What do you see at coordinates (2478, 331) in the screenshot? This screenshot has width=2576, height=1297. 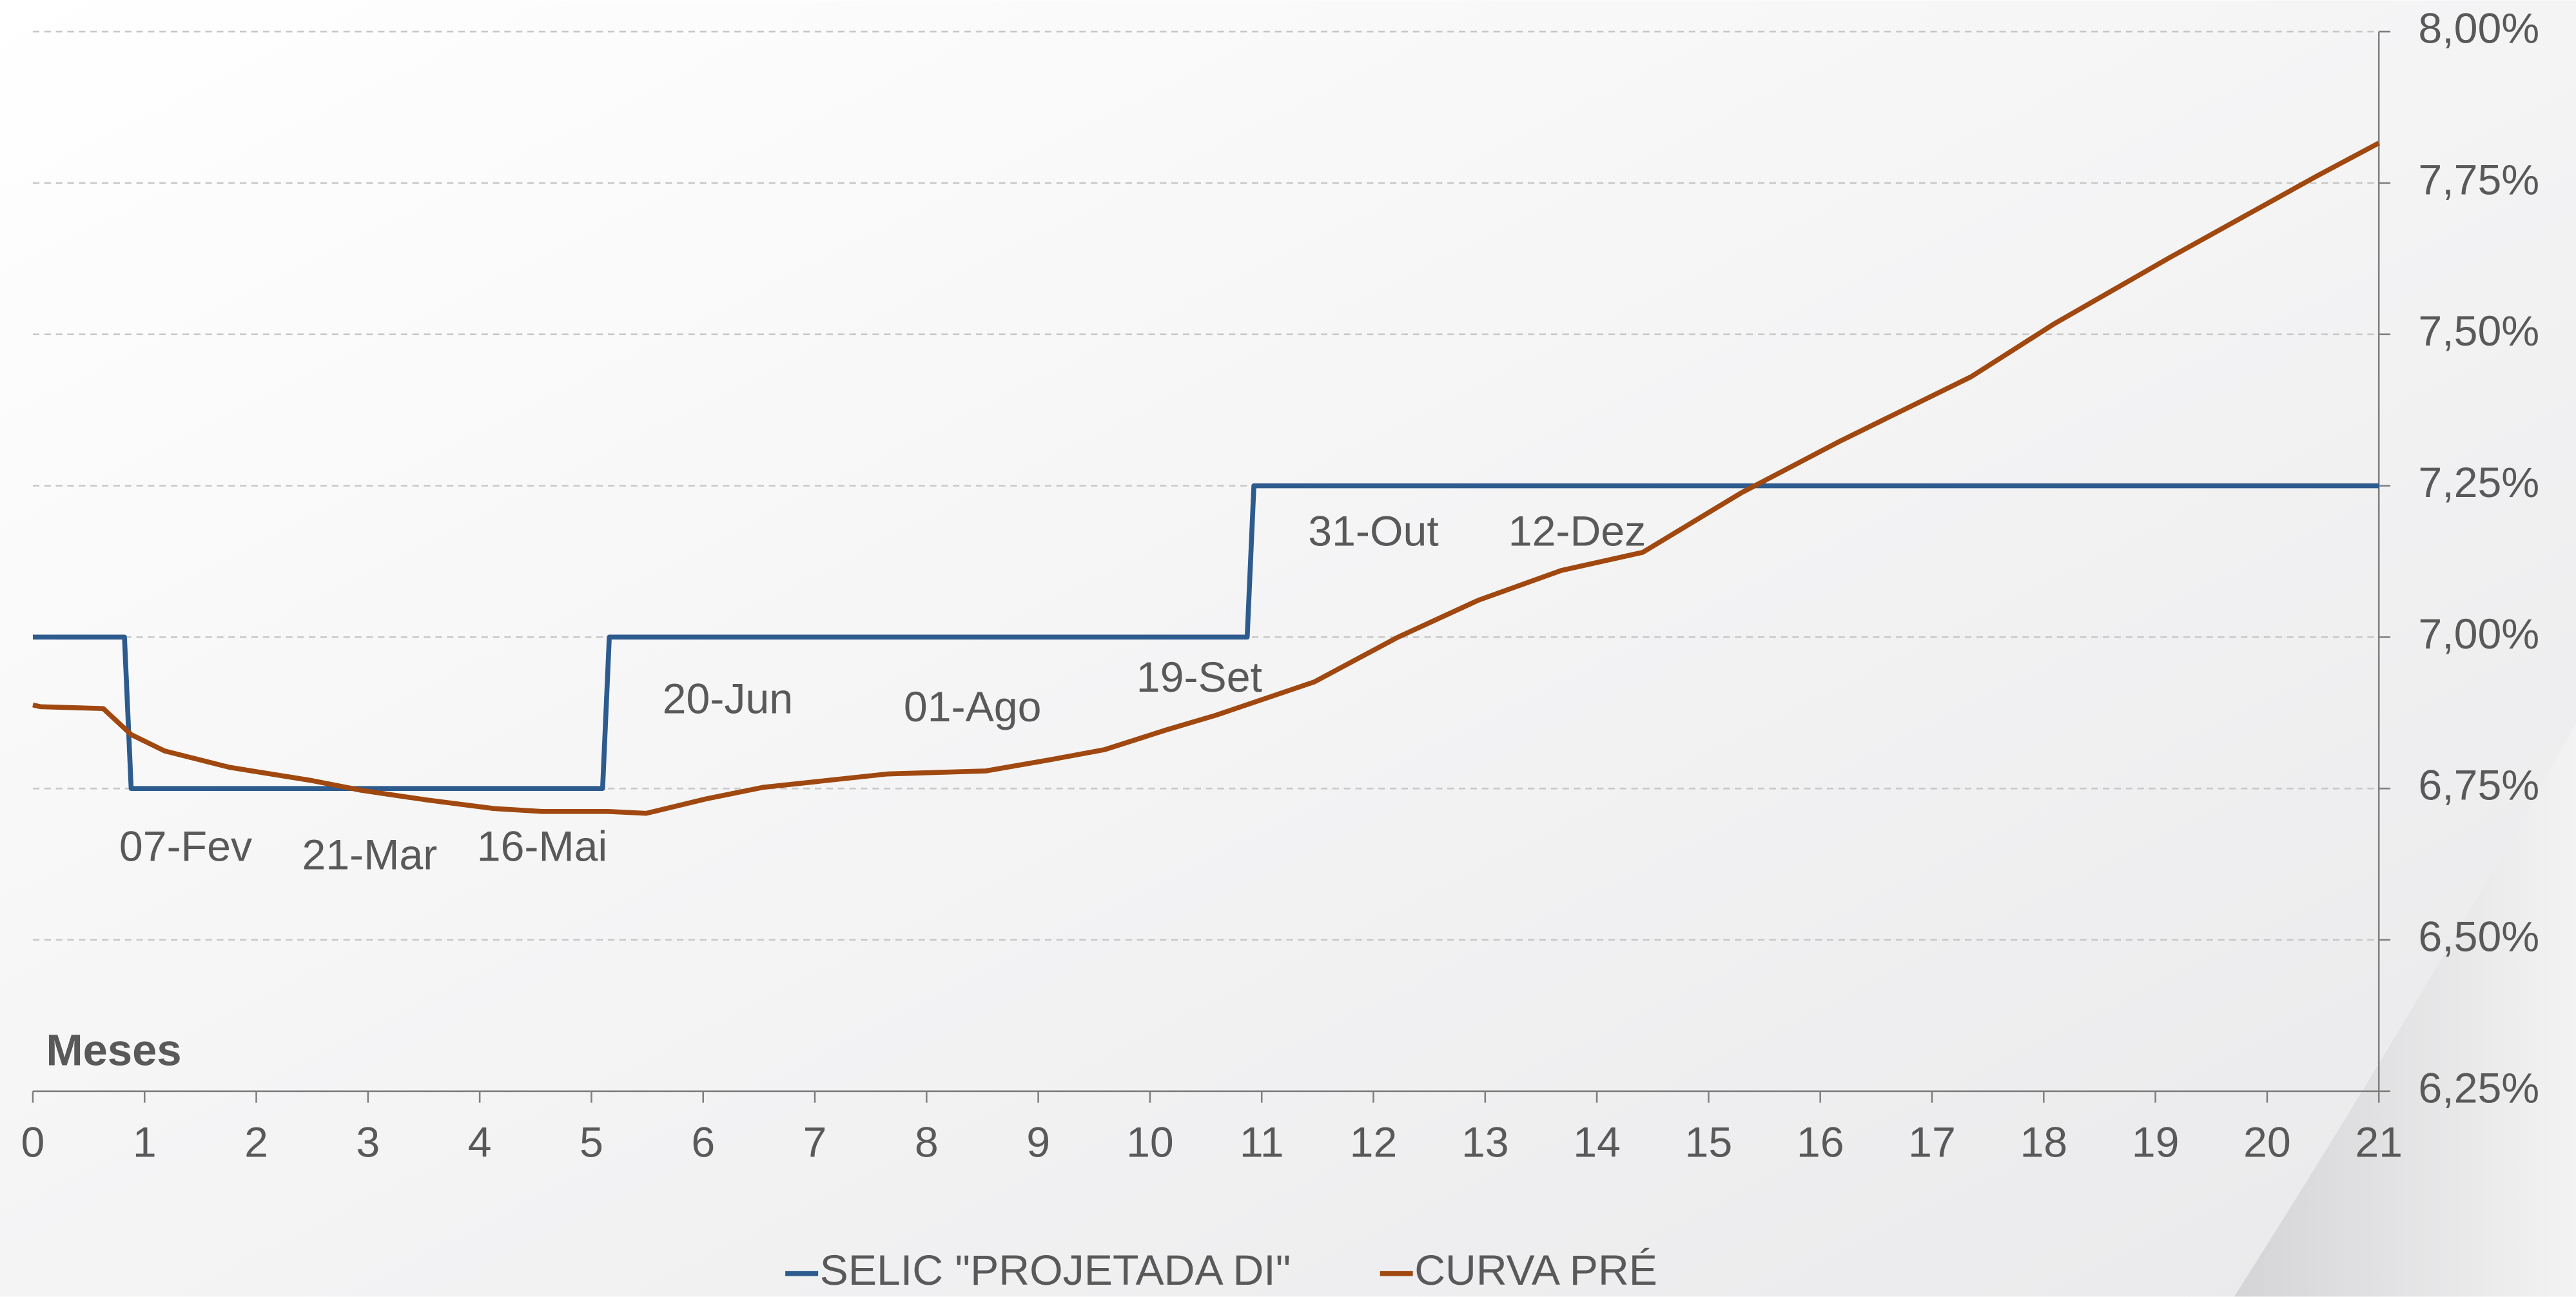 I see `y-tick-label: 7,50%` at bounding box center [2478, 331].